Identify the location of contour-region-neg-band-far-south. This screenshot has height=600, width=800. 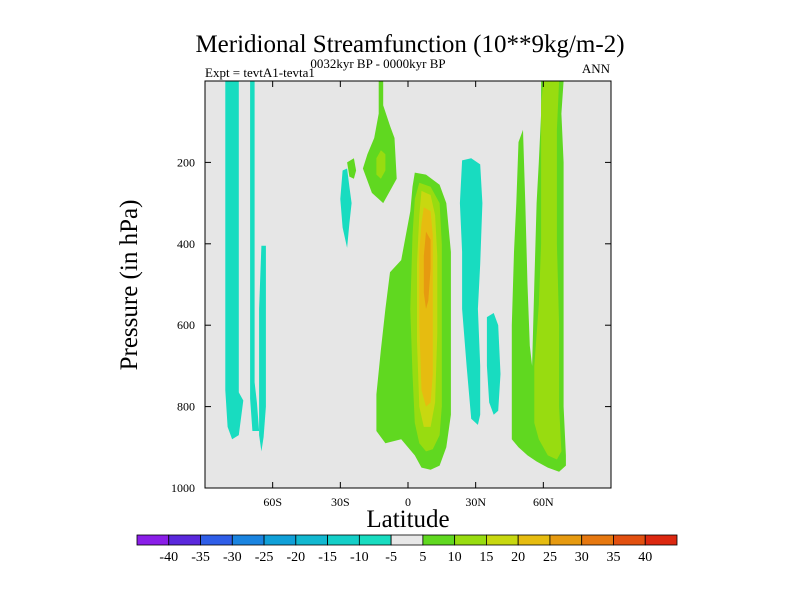
(234, 260).